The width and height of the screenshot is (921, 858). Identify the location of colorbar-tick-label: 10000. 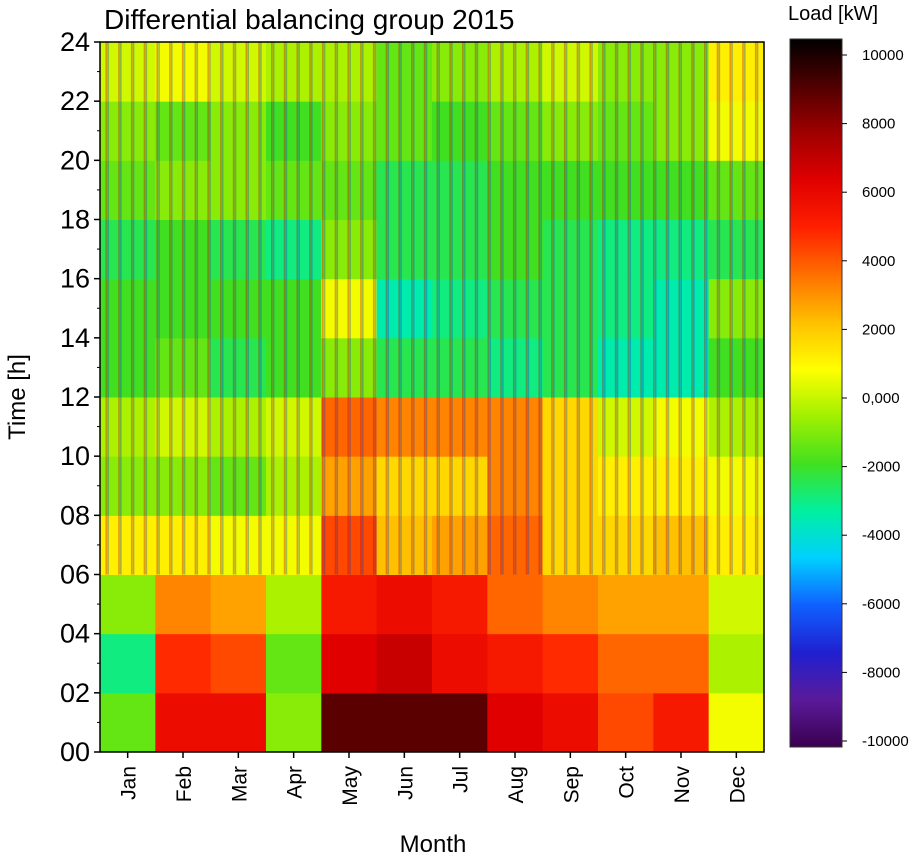
(883, 55).